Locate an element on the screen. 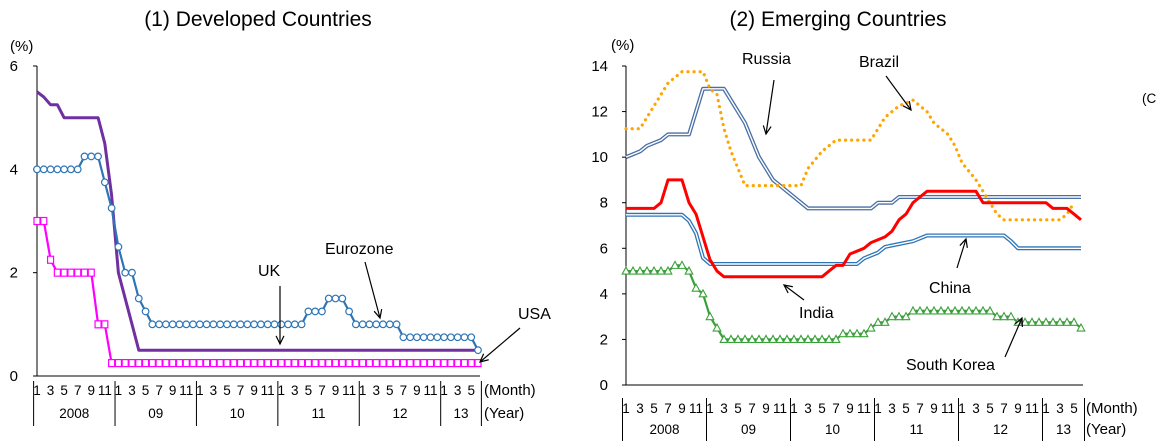 The image size is (1160, 441). y-axis-label: (%) is located at coordinates (622, 45).